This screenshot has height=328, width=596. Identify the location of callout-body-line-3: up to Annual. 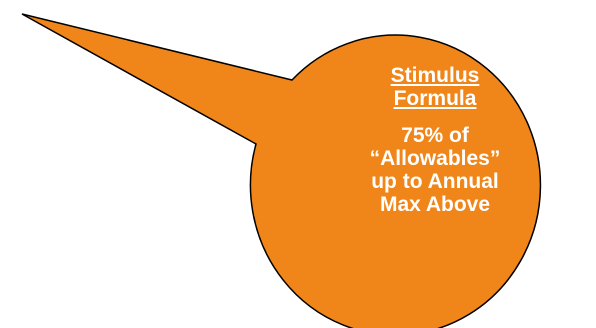
(435, 181).